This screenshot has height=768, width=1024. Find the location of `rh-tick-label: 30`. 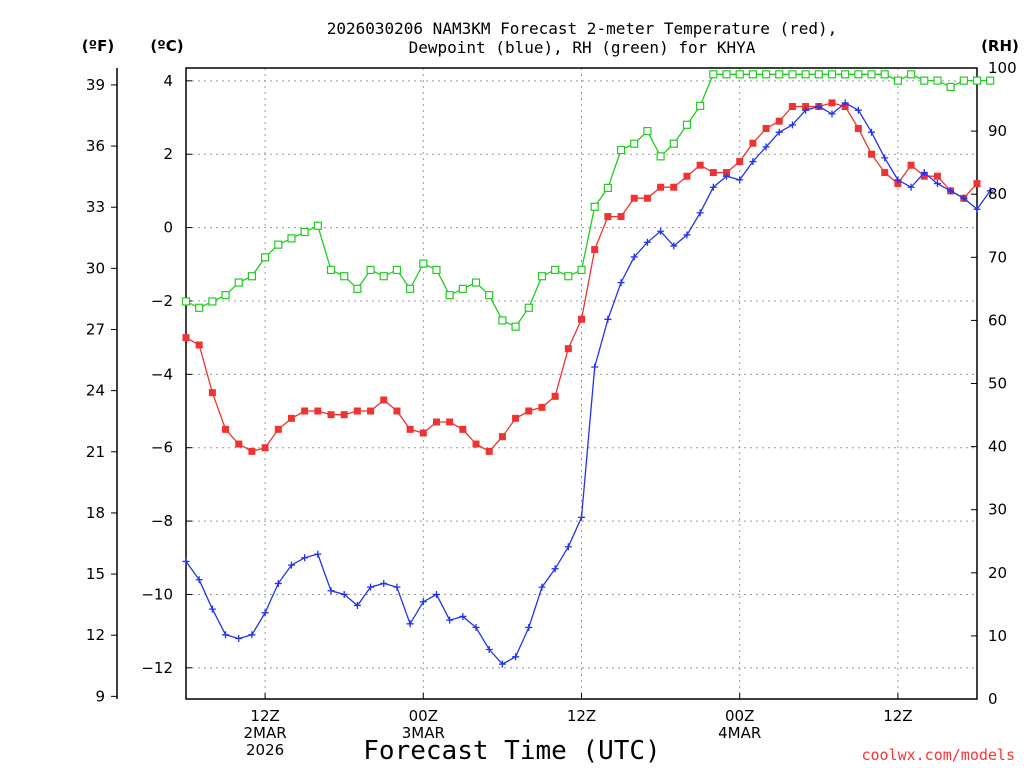

rh-tick-label: 30 is located at coordinates (997, 510).